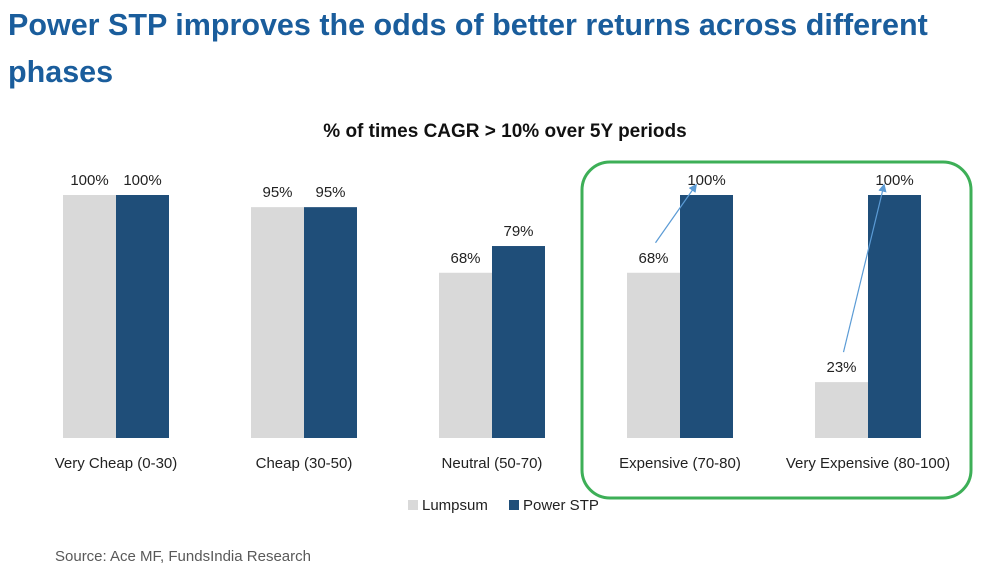  Describe the element at coordinates (304, 463) in the screenshot. I see `category-label: Cheap (30-50)` at that location.